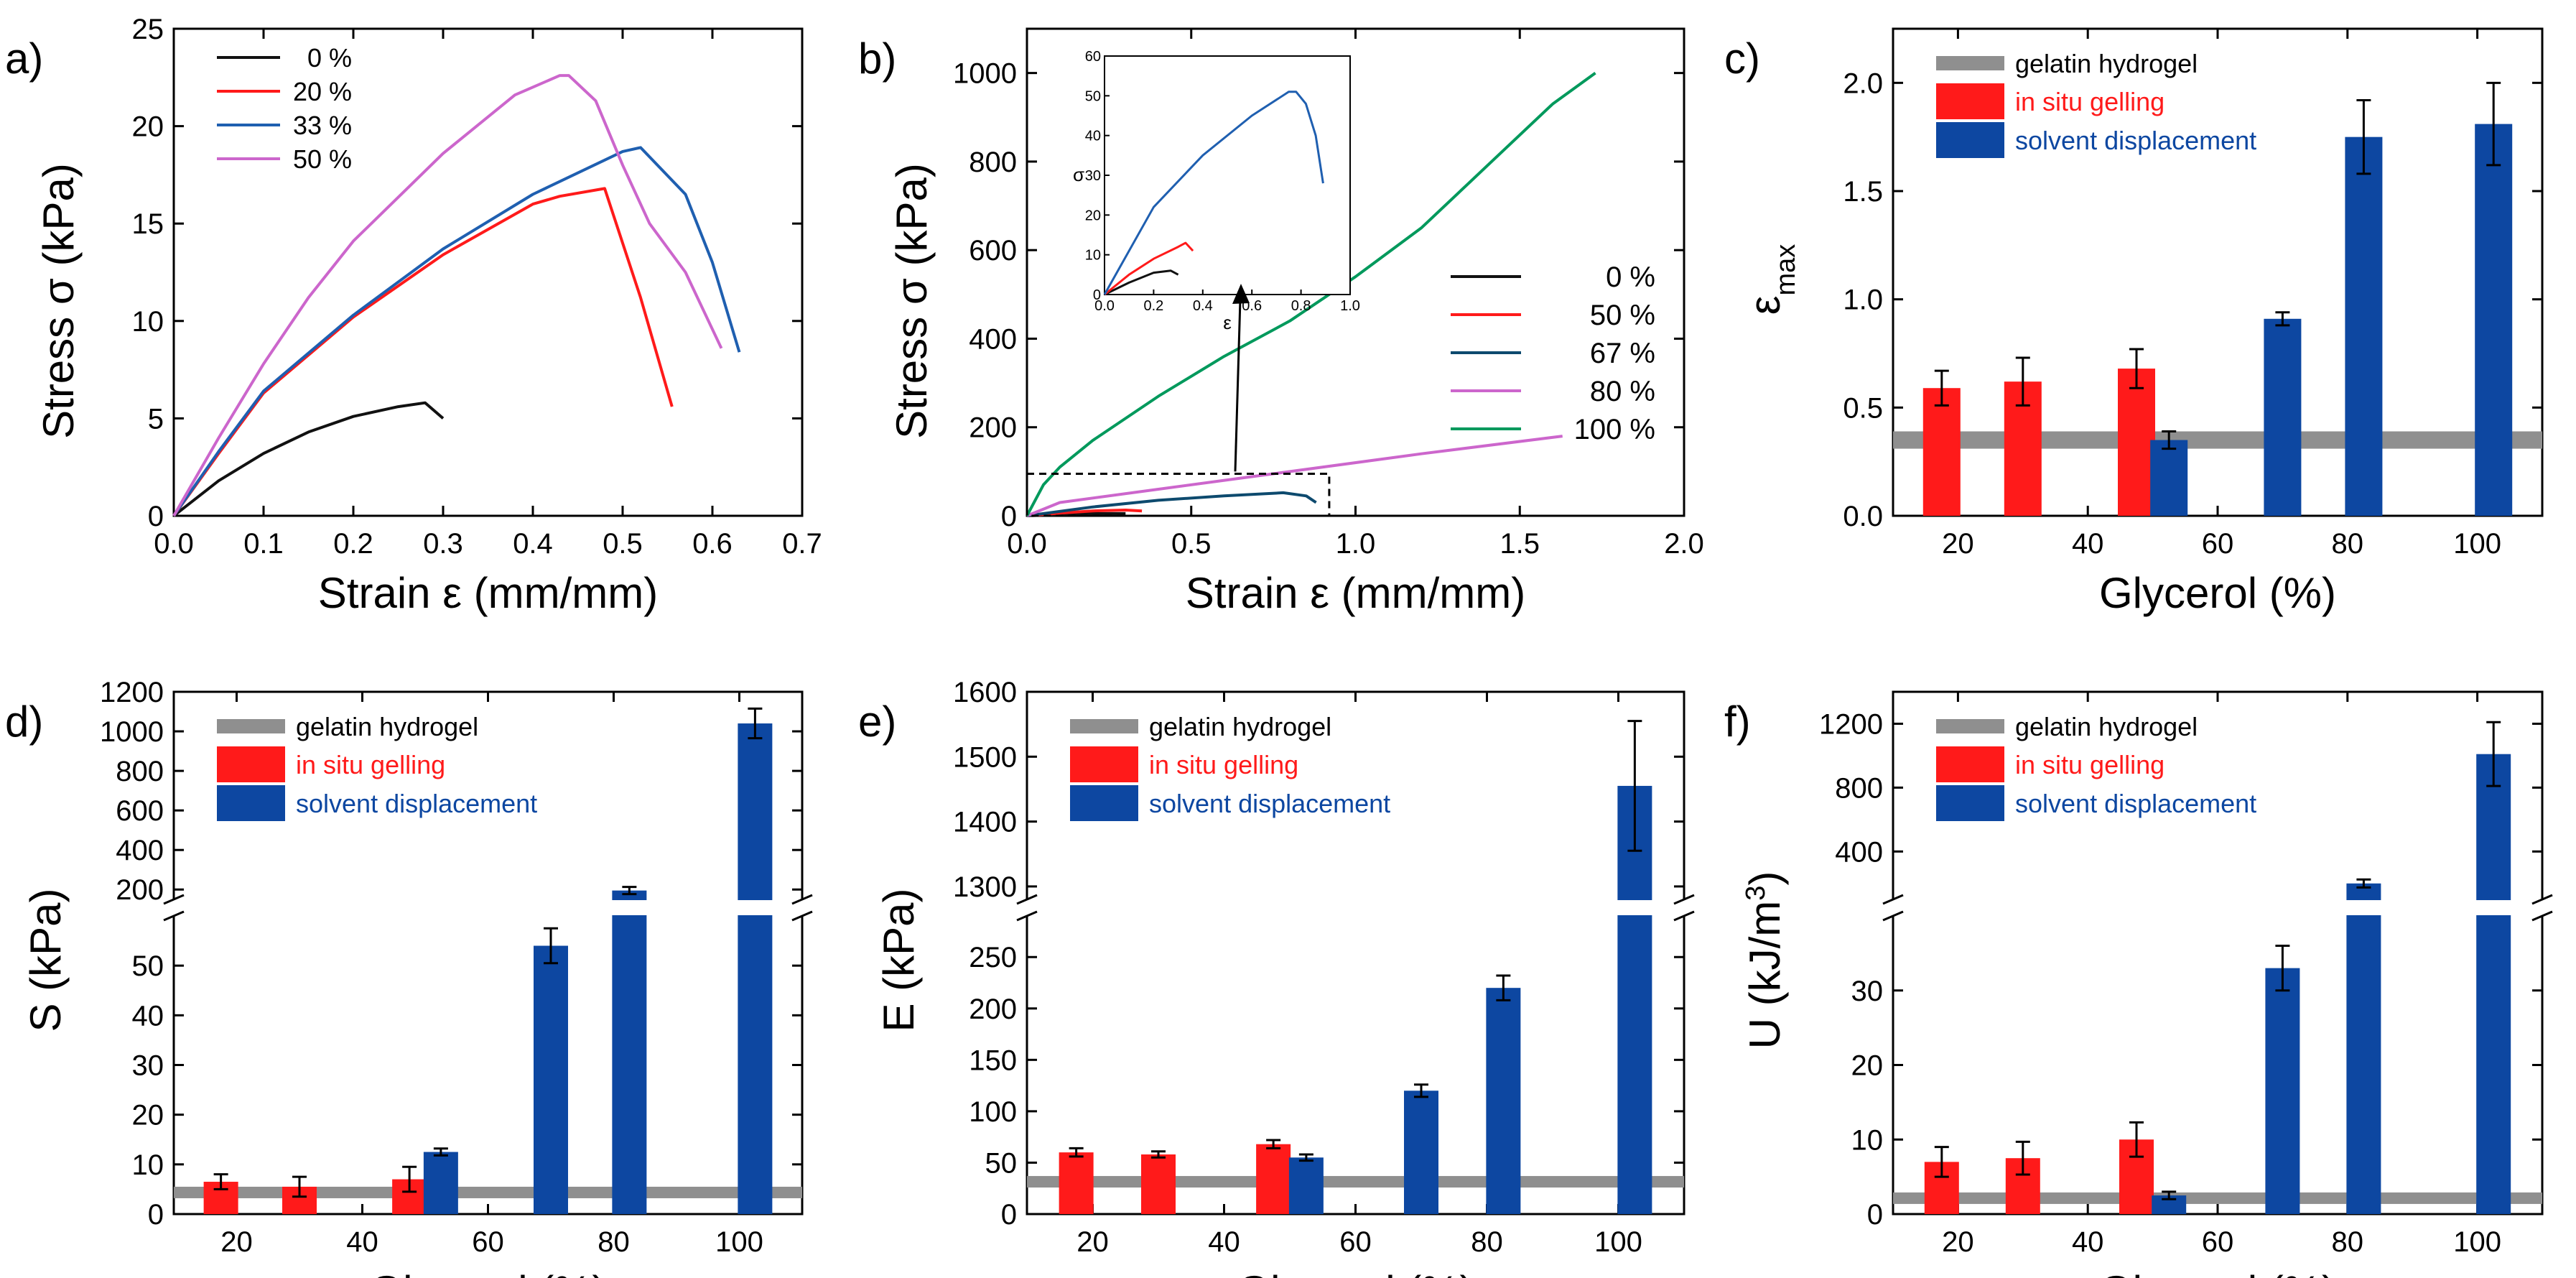  I want to click on inset-y-tick-label: 0, so click(1097, 295).